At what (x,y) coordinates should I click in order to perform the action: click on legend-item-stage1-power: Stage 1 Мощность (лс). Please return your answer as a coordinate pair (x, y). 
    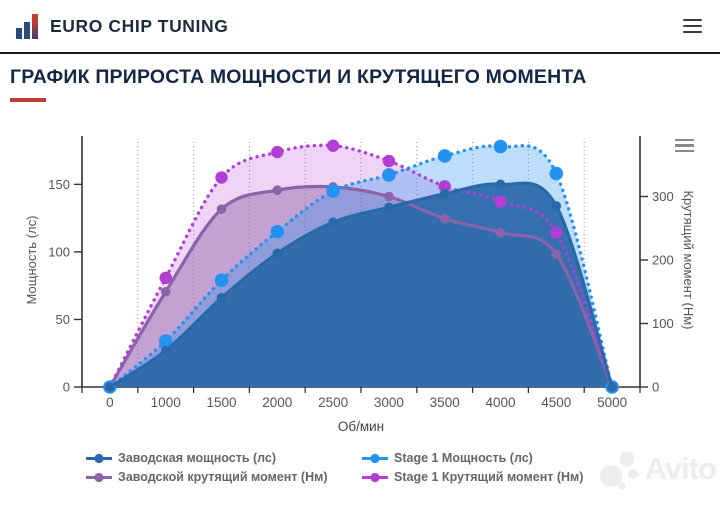
    Looking at the image, I should click on (541, 458).